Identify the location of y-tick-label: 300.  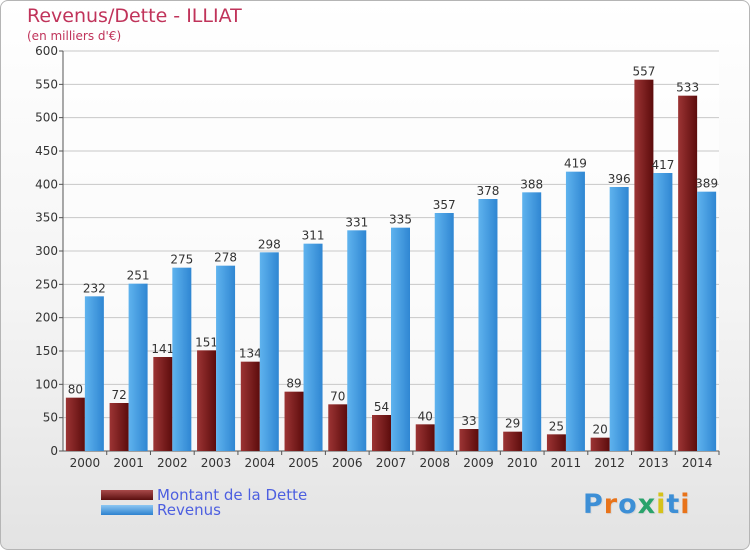
(46, 251).